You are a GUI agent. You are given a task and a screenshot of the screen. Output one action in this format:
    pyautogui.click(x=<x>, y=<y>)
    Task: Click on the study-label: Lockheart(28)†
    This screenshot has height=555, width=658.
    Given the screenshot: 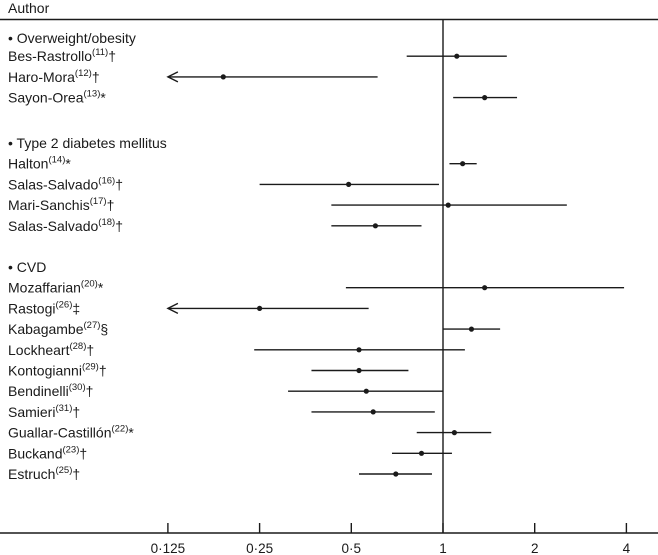 What is the action you would take?
    pyautogui.click(x=51, y=349)
    